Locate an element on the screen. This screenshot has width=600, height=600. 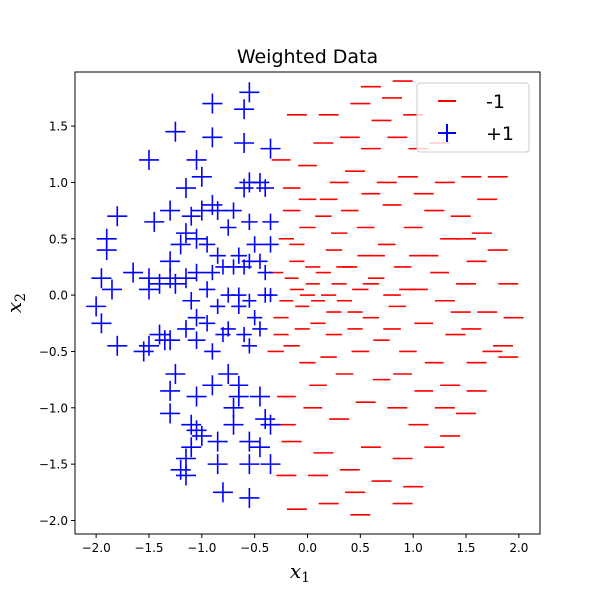
x-tick-label: −0.5 is located at coordinates (254, 548).